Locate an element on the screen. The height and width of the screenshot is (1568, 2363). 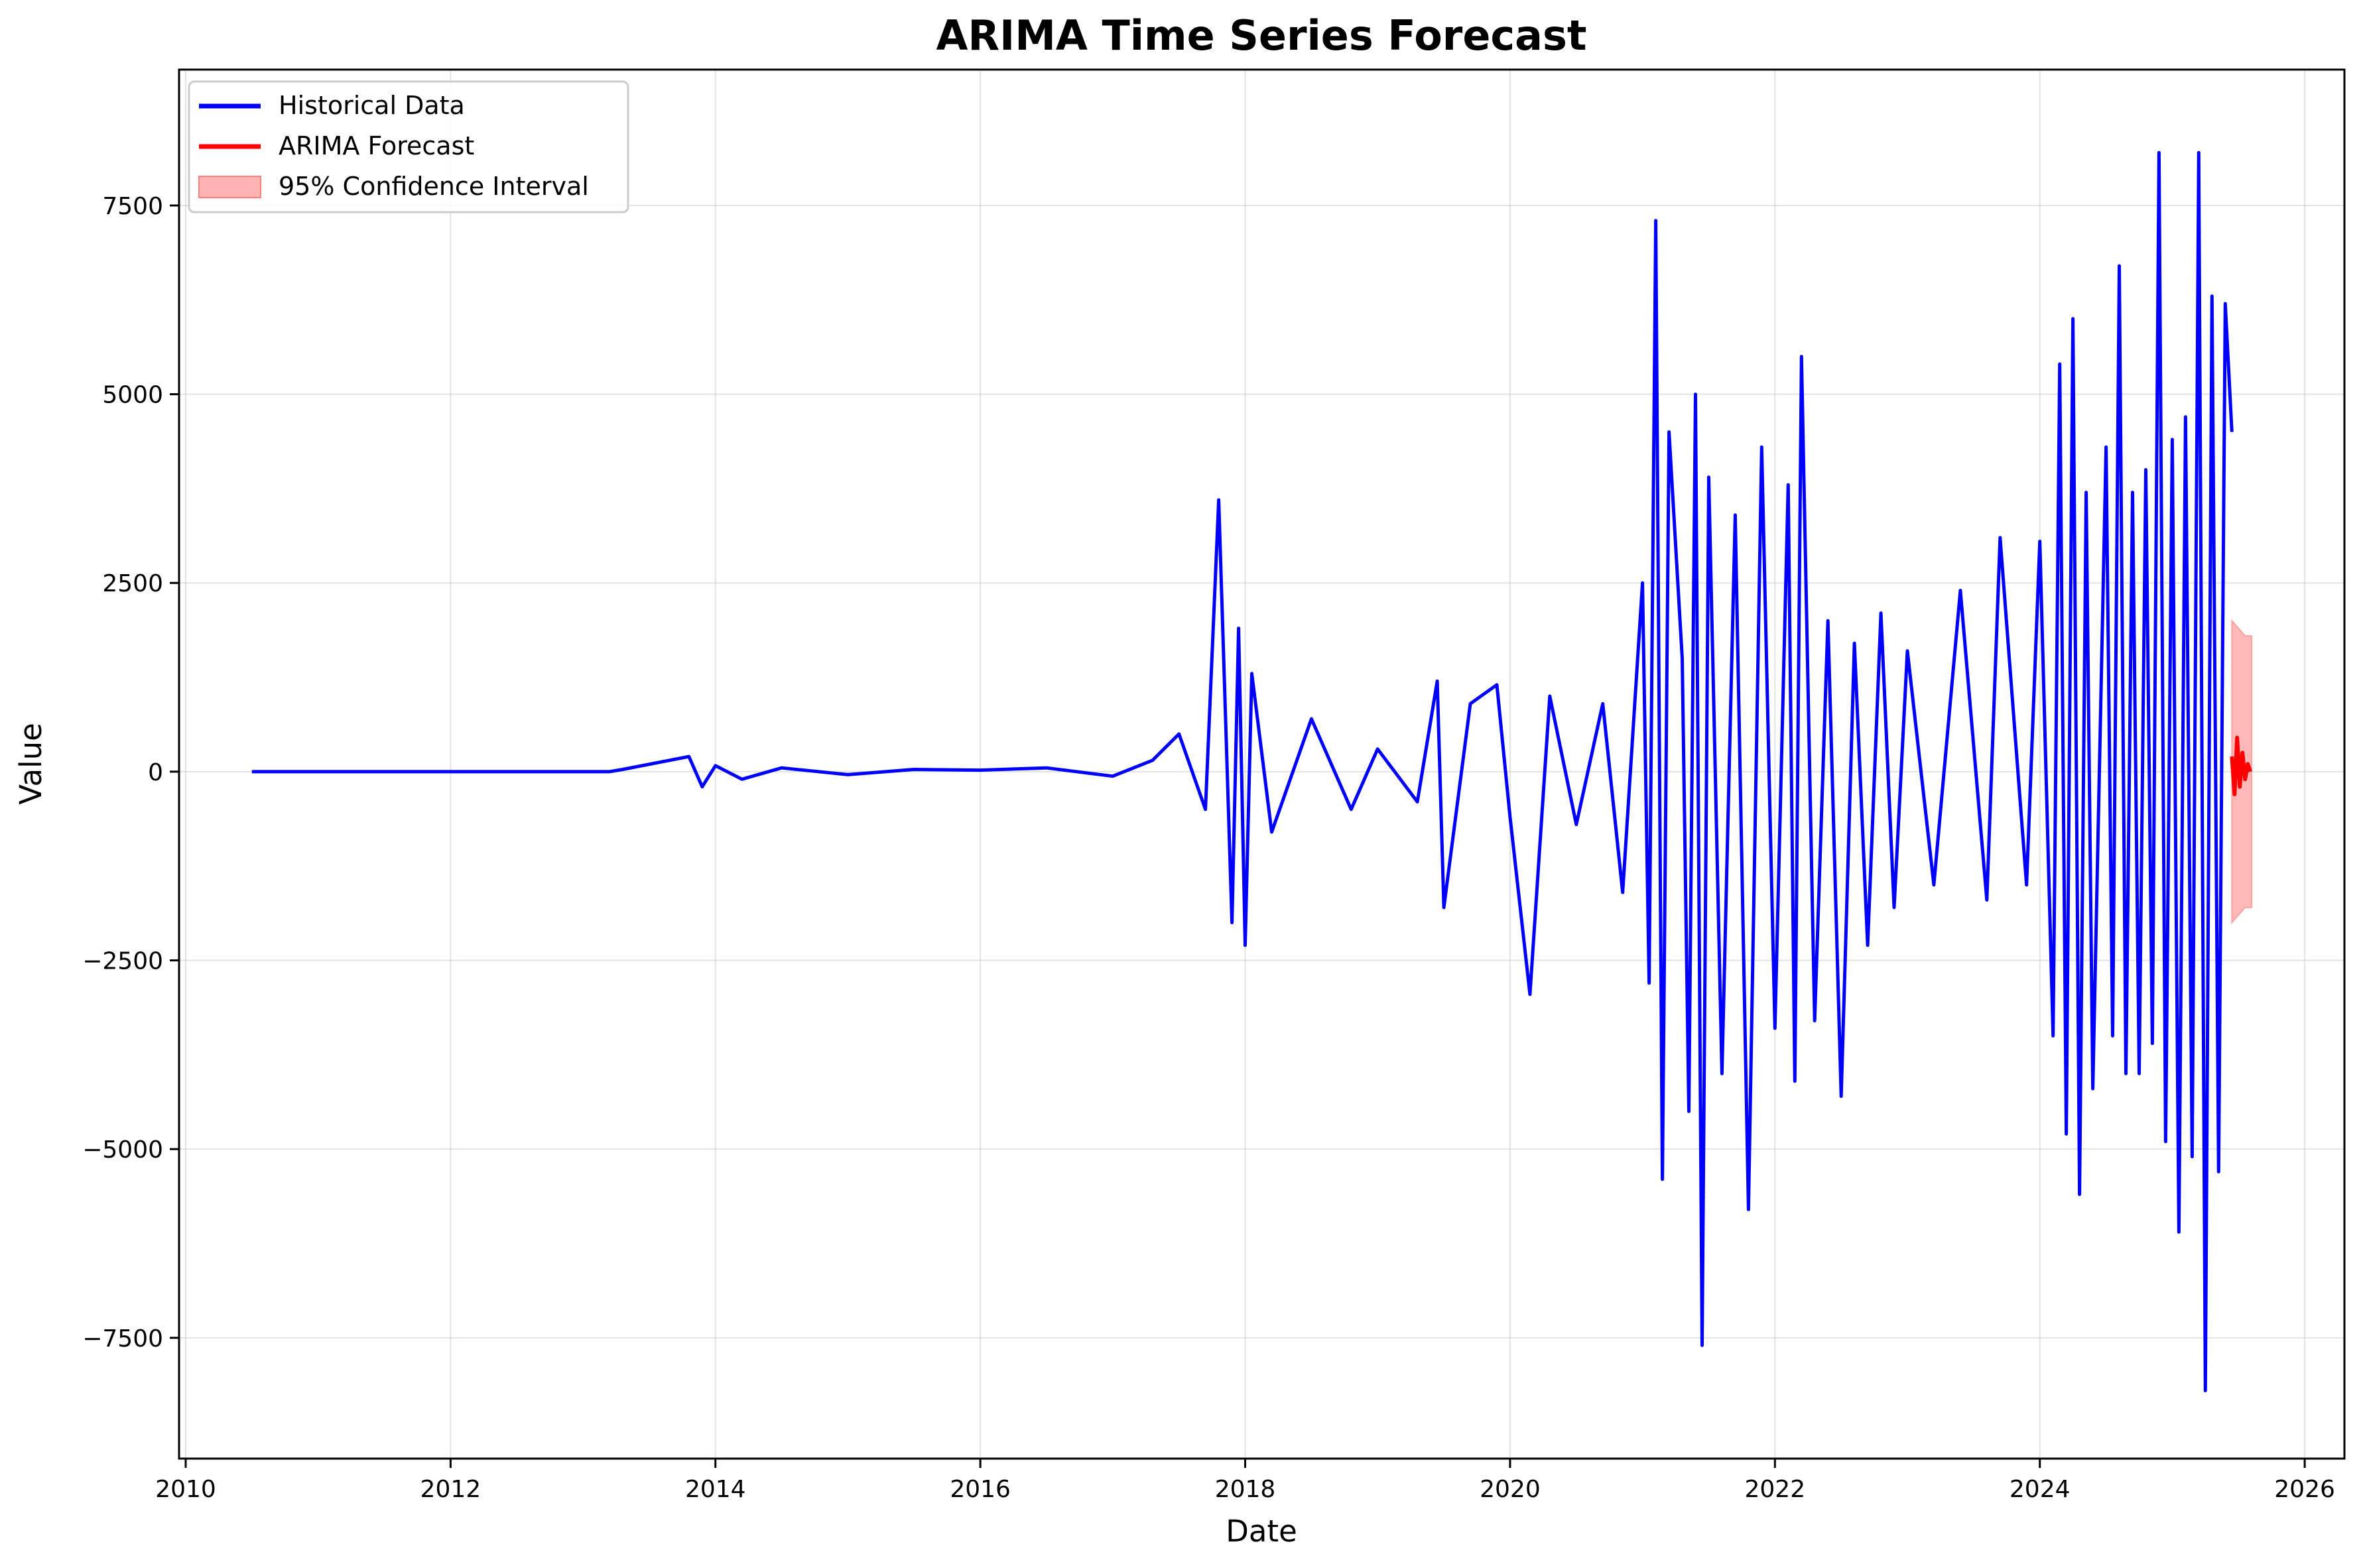
legend-ci-label: 95% Confidence Interval is located at coordinates (434, 186).